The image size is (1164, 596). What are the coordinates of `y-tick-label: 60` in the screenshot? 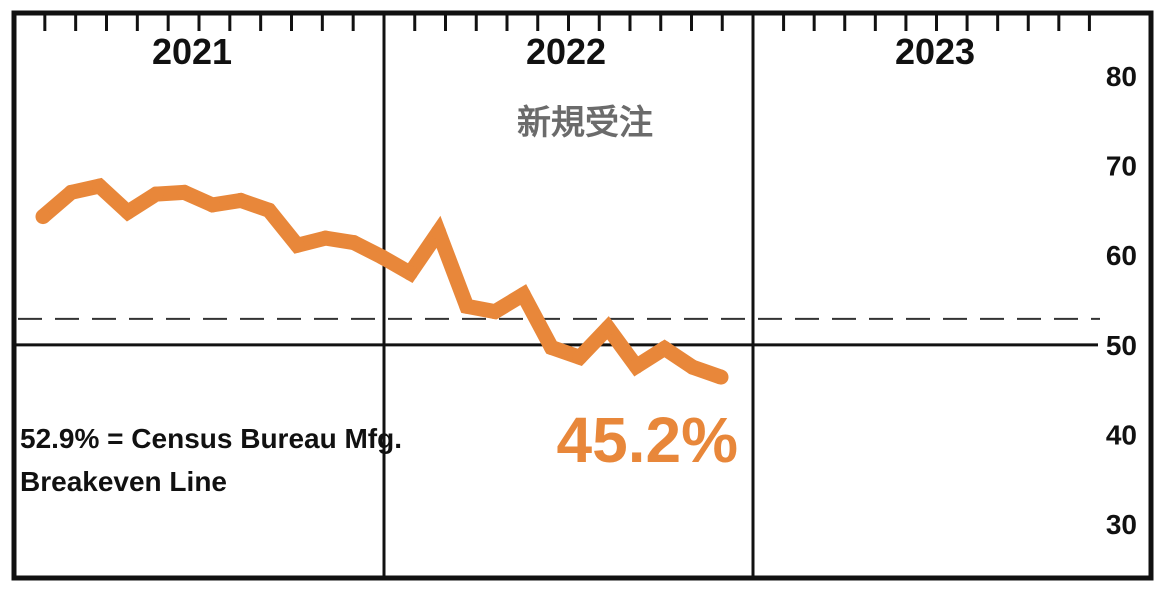 It's located at (1121, 255).